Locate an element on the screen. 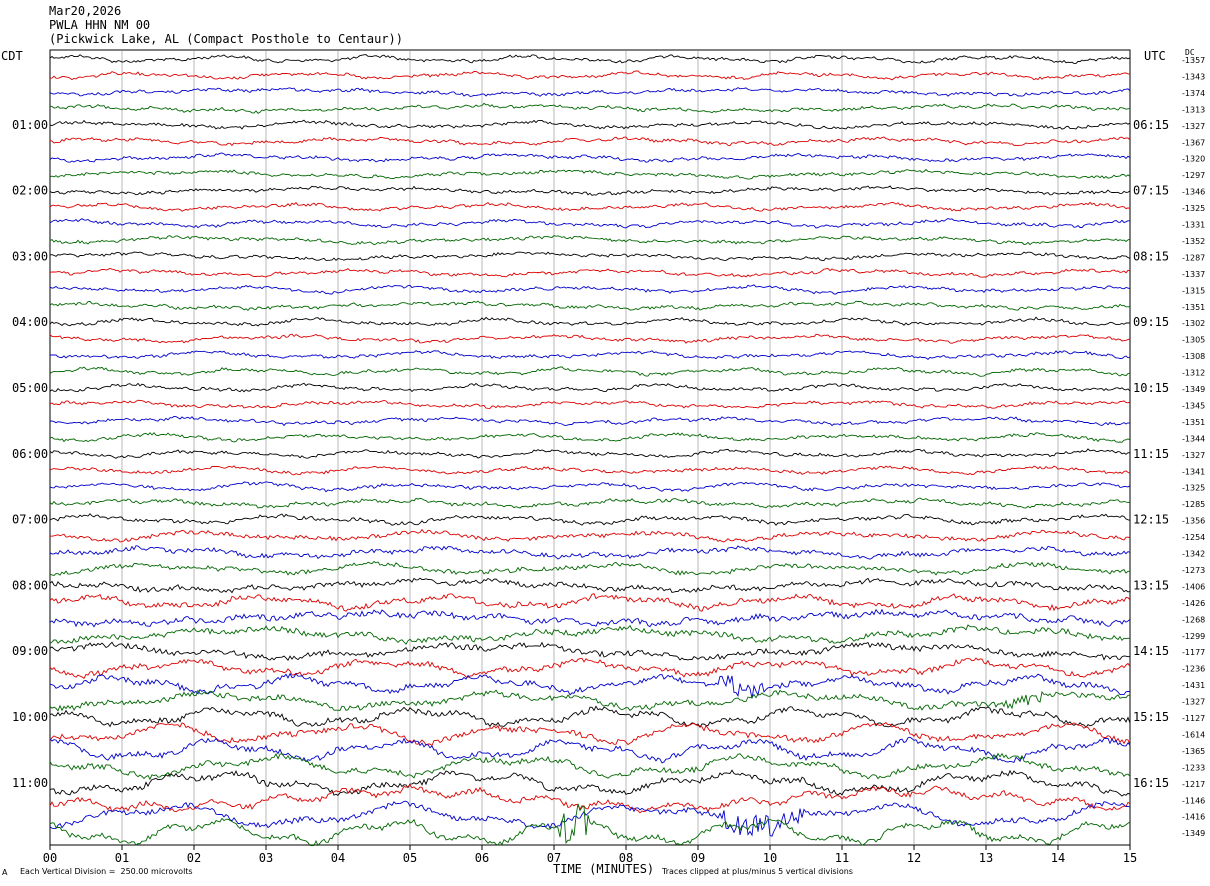 The image size is (1210, 886). x-tick-label: 00 is located at coordinates (50, 858).